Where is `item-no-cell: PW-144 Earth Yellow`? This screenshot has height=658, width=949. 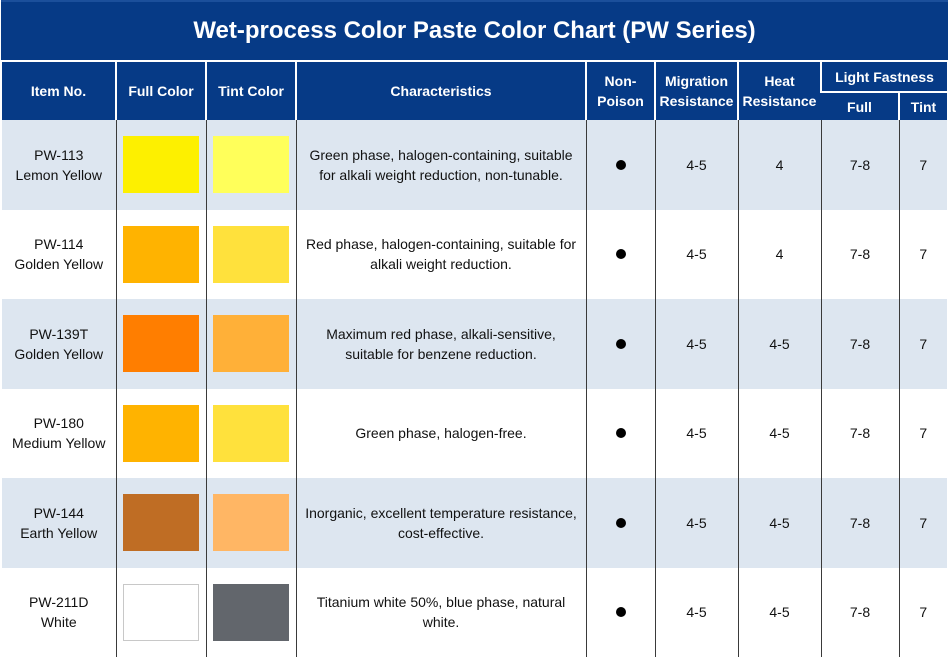 item-no-cell: PW-144 Earth Yellow is located at coordinates (59, 523).